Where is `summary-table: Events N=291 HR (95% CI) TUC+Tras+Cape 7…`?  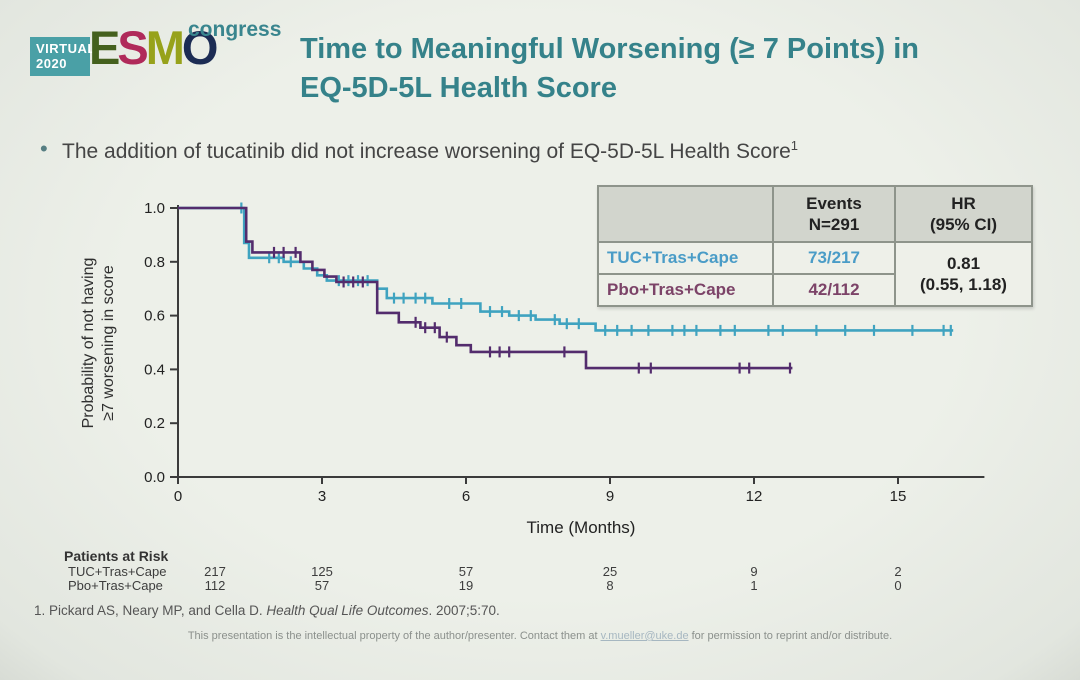
summary-table: Events N=291 HR (95% CI) TUC+Tras+Cape 7… is located at coordinates (815, 246).